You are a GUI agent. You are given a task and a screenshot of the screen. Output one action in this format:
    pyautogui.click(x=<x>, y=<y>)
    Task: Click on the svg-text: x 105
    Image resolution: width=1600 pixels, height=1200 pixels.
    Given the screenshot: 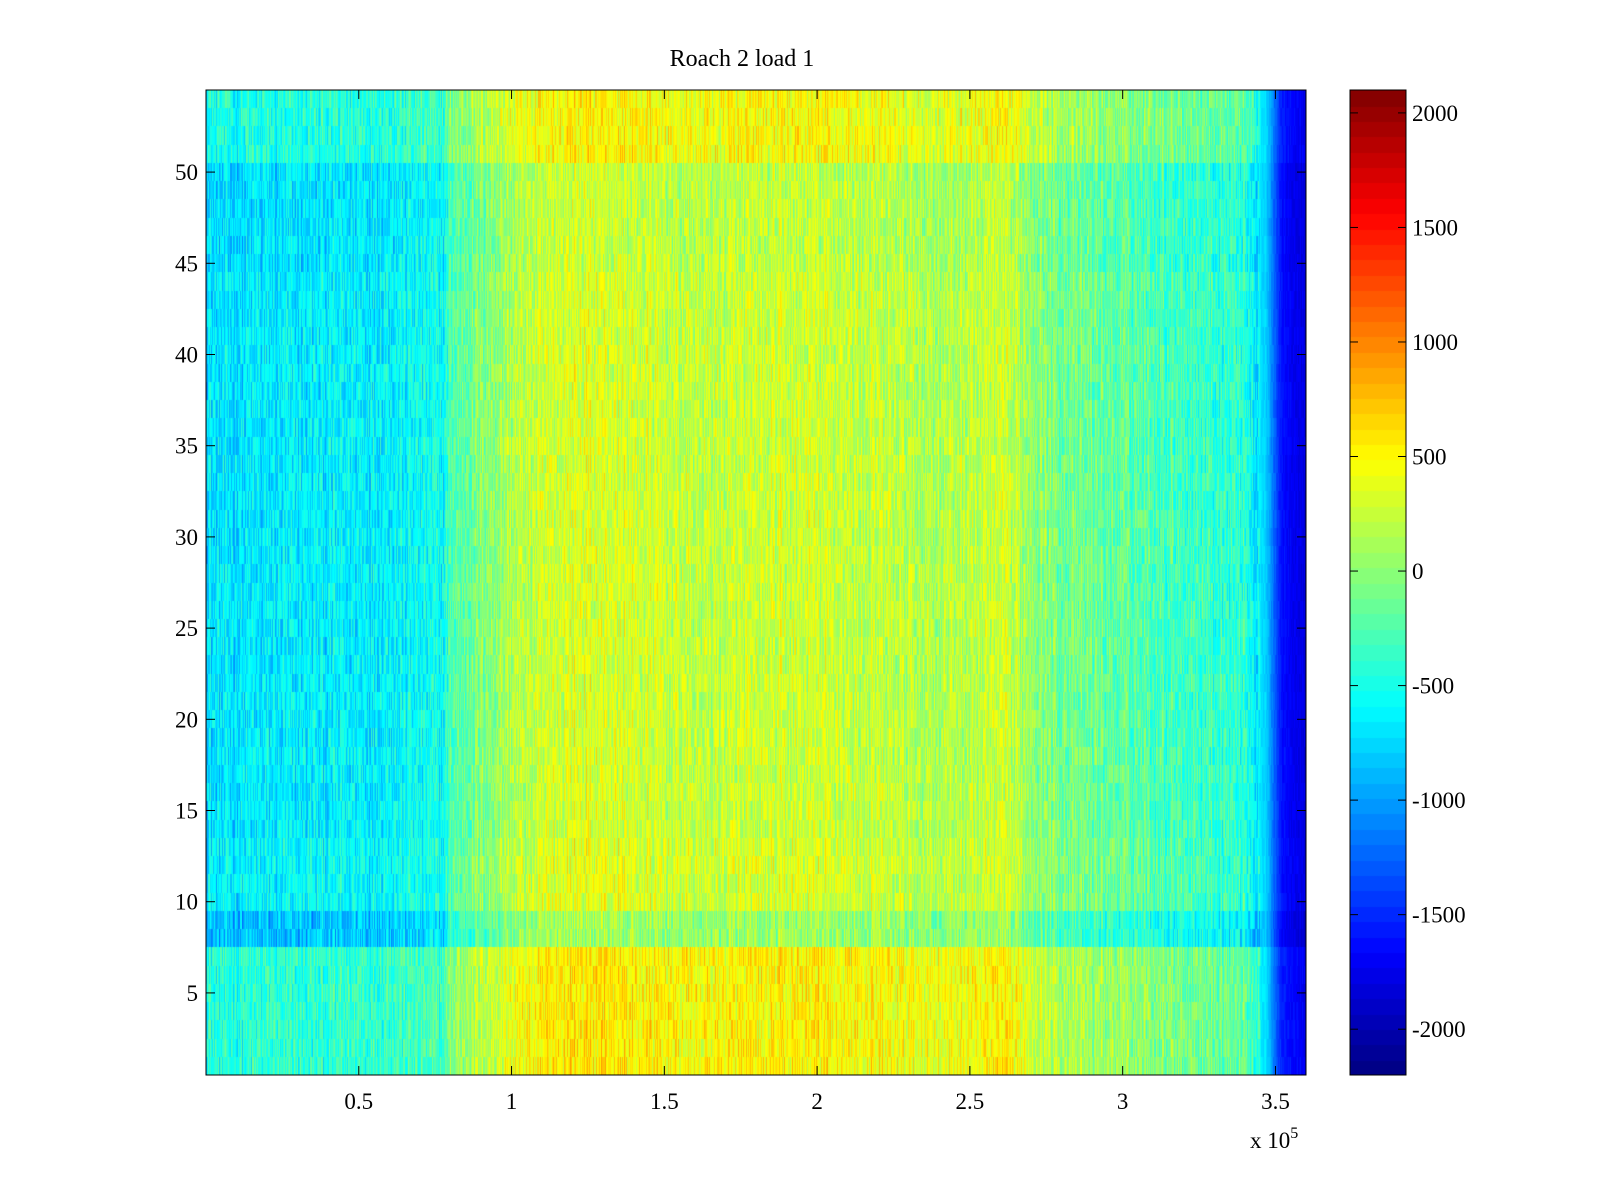 What is the action you would take?
    pyautogui.click(x=1274, y=1139)
    